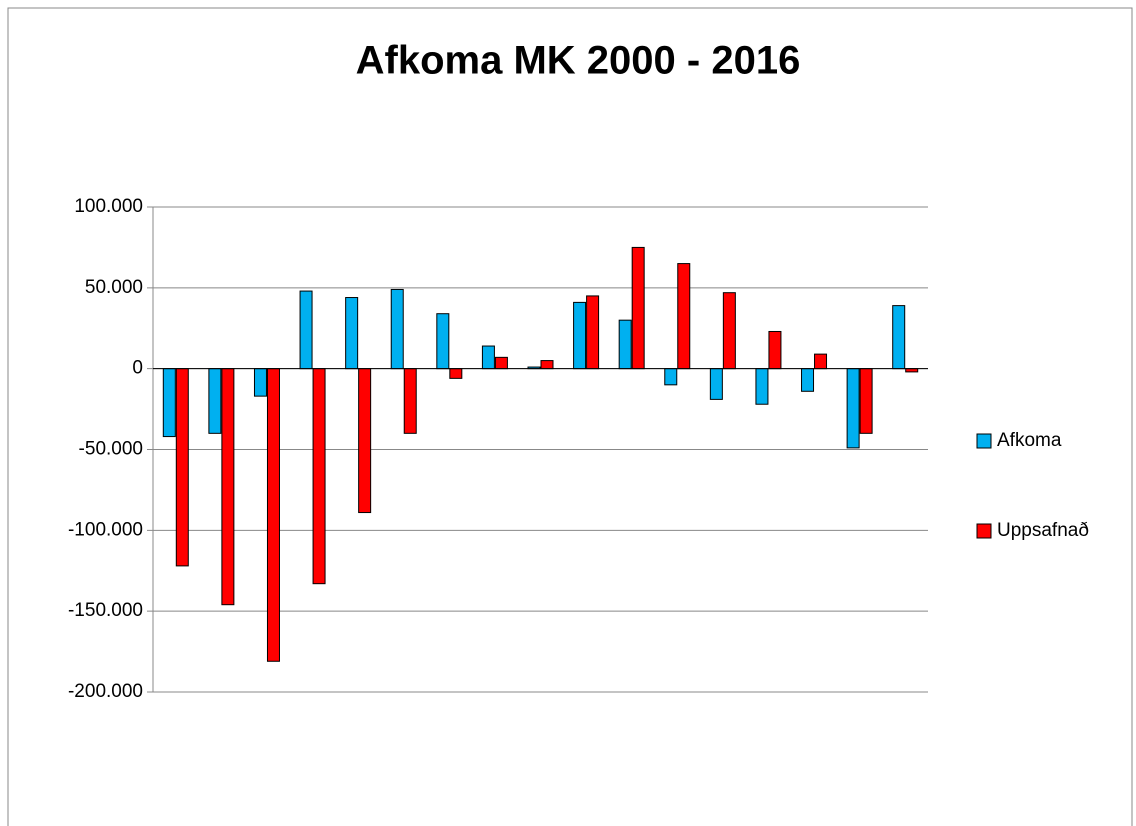  I want to click on y-tick-label: 50.000, so click(114, 287).